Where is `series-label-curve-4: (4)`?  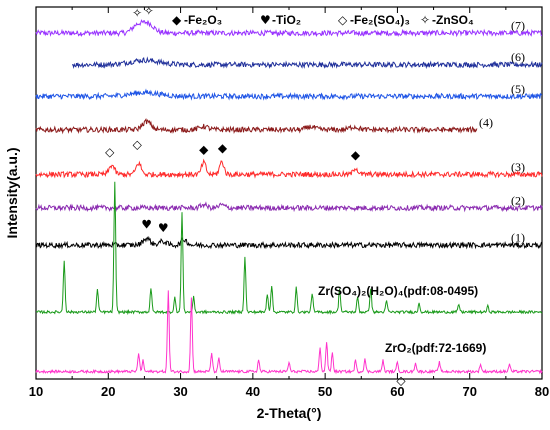 series-label-curve-4: (4) is located at coordinates (486, 122).